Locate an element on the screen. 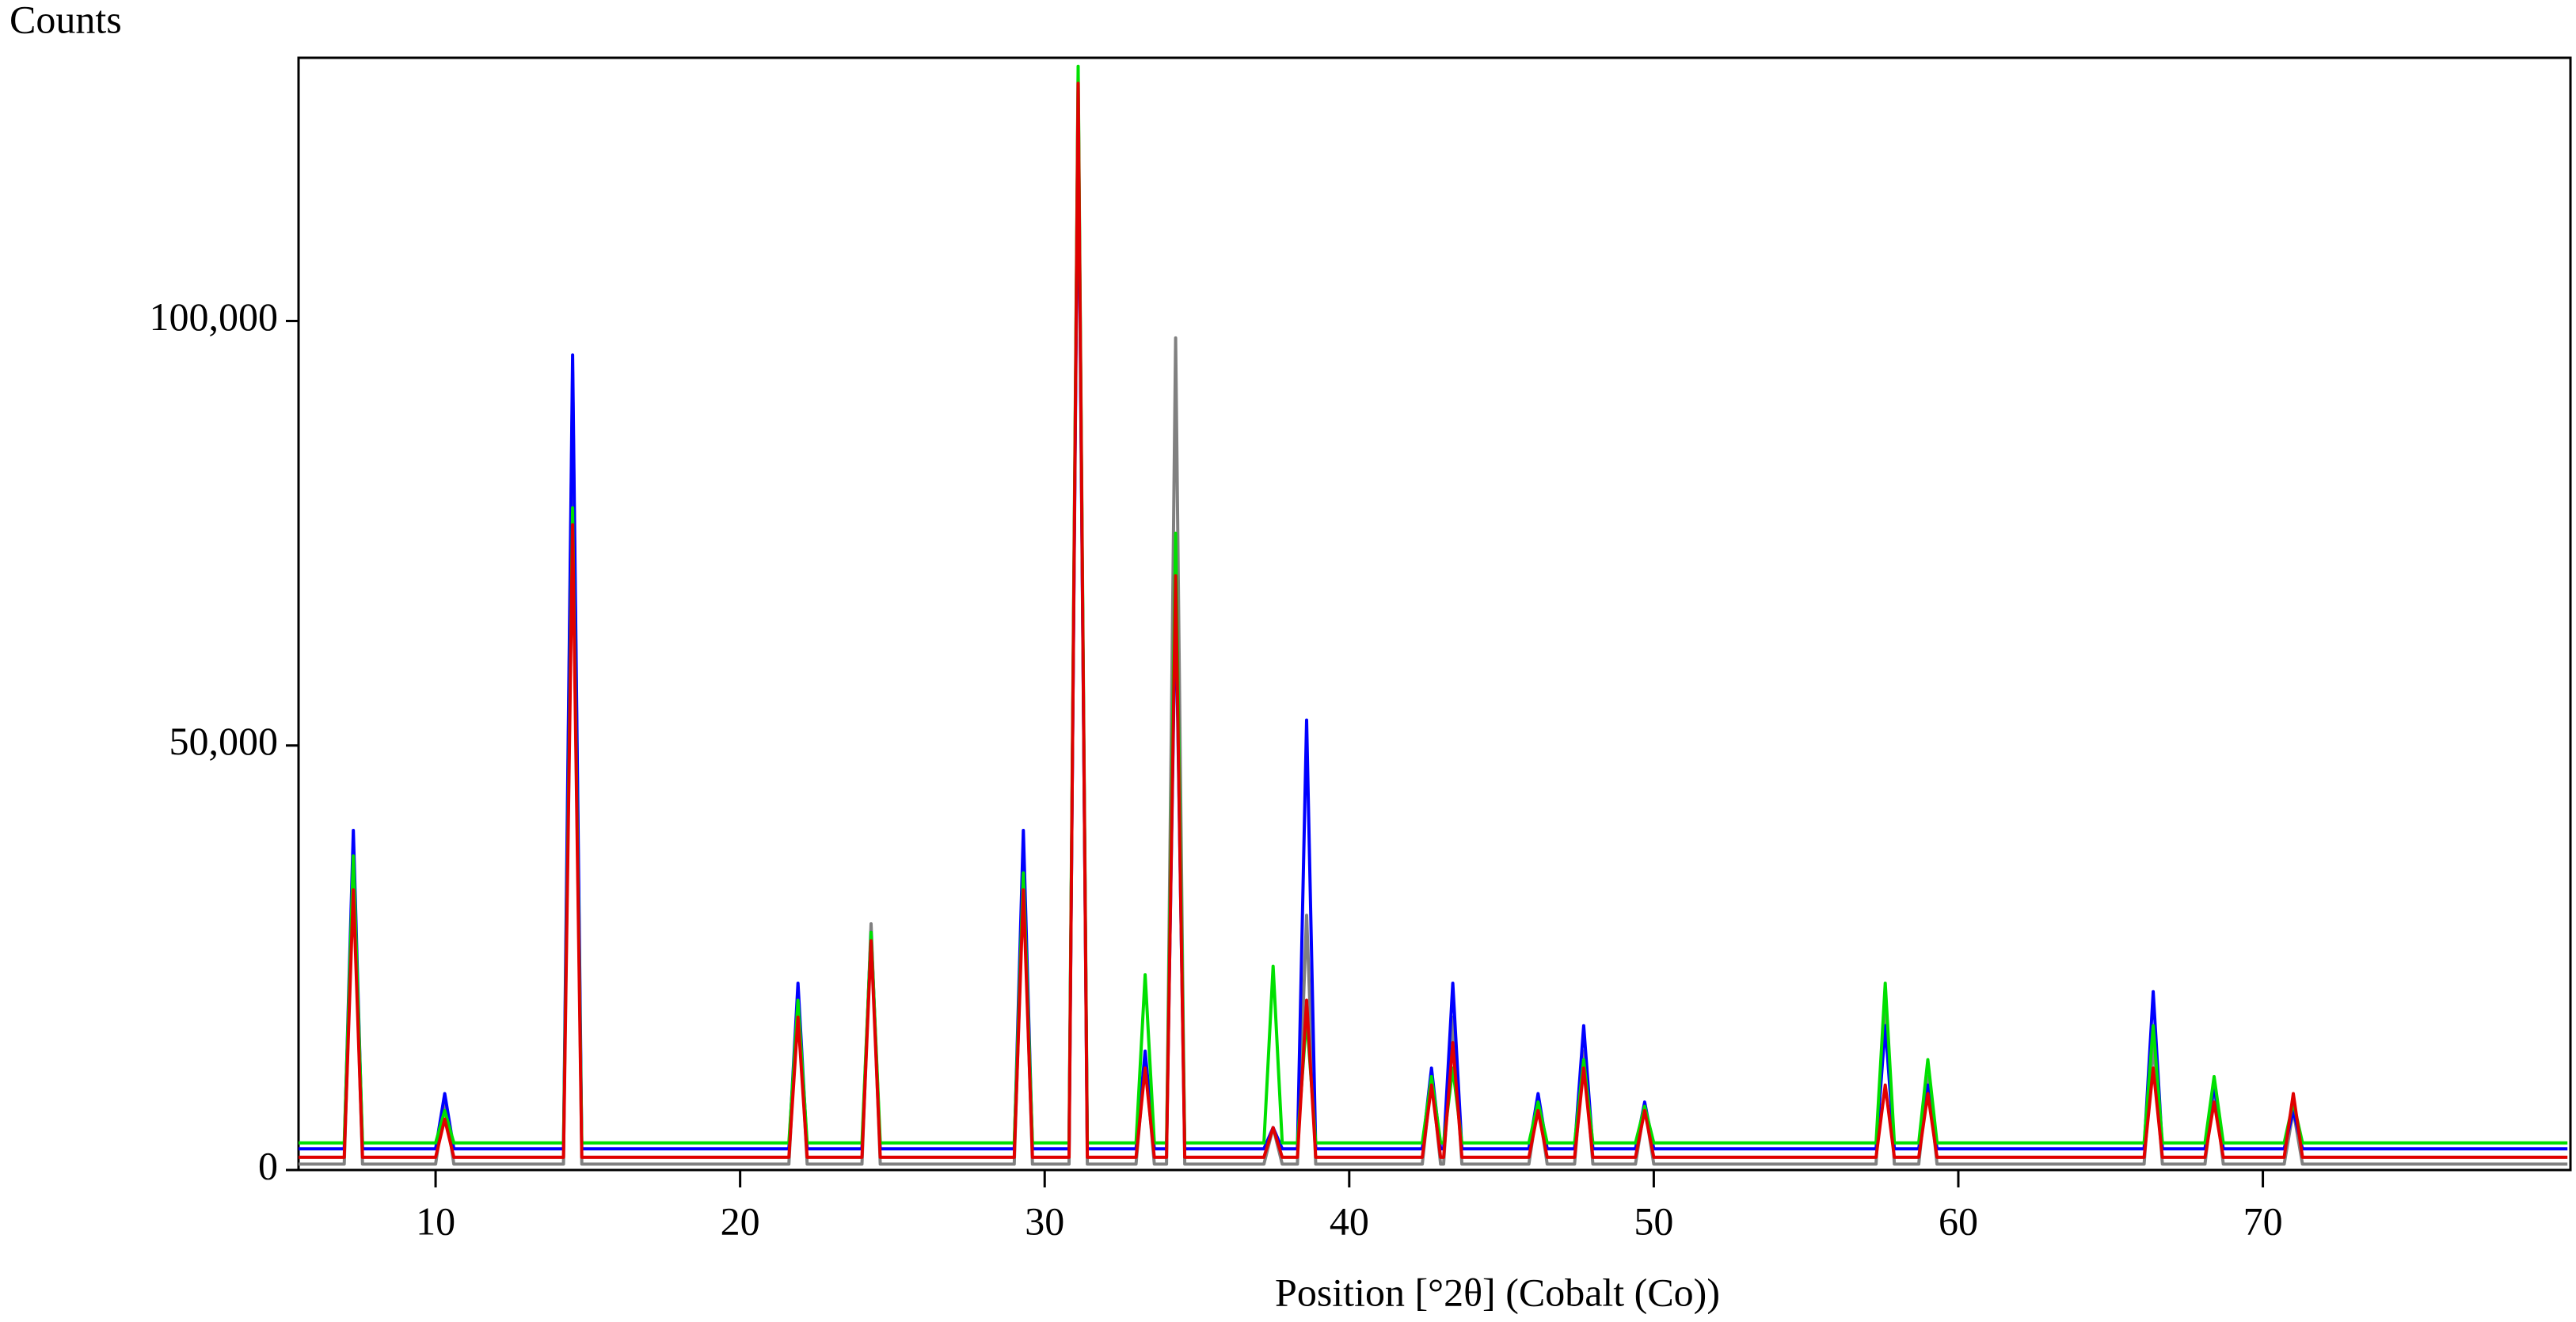 This screenshot has width=2576, height=1322. x-tick-label: 70 is located at coordinates (2263, 1221).